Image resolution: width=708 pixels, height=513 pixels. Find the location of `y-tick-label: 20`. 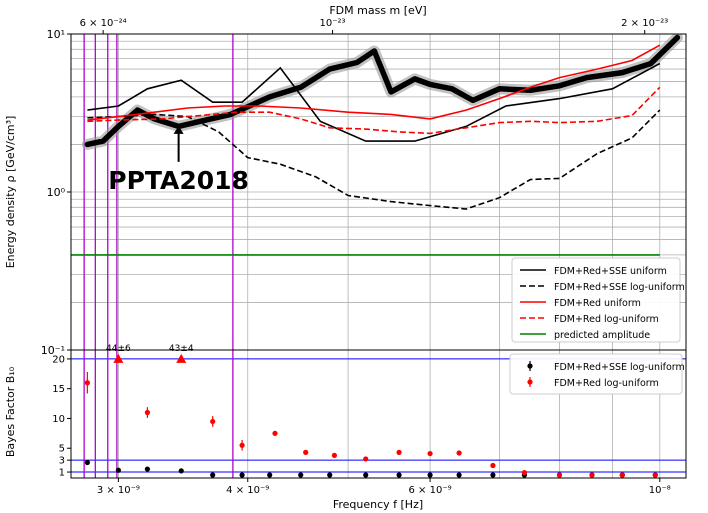

y-tick-label: 20 is located at coordinates (58, 359).